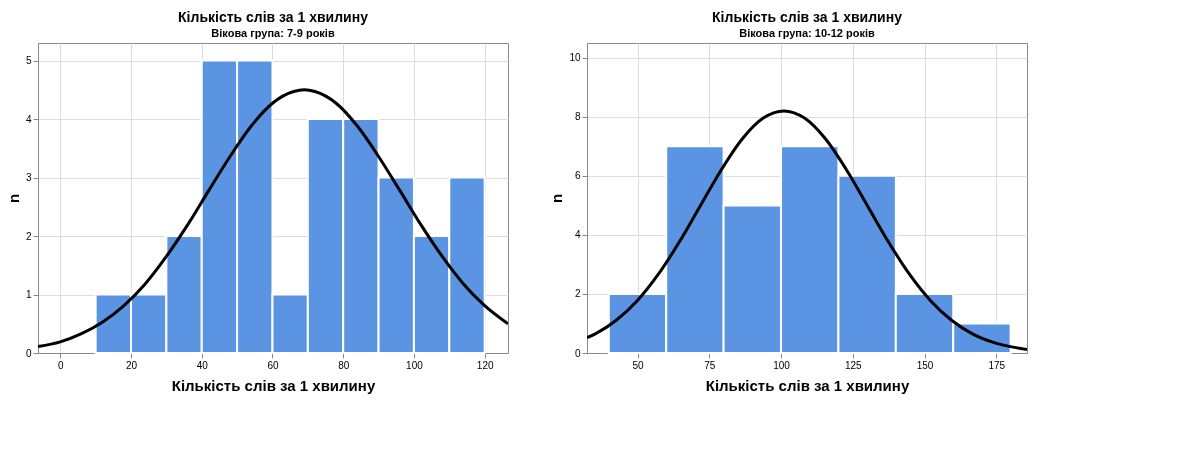 This screenshot has height=463, width=1201. Describe the element at coordinates (61, 365) in the screenshot. I see `x-tick-label: 0` at that location.